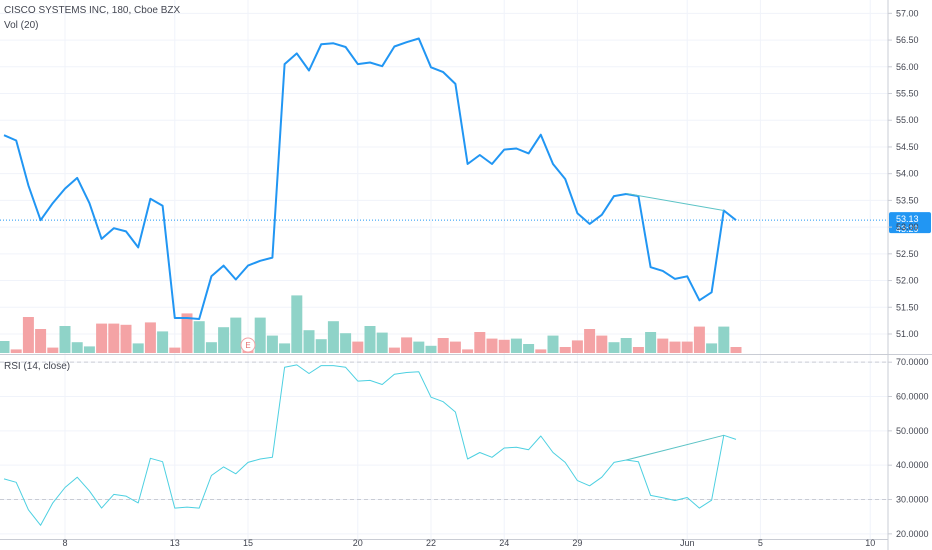 Image resolution: width=932 pixels, height=550 pixels. I want to click on x-tick-label: 20, so click(358, 543).